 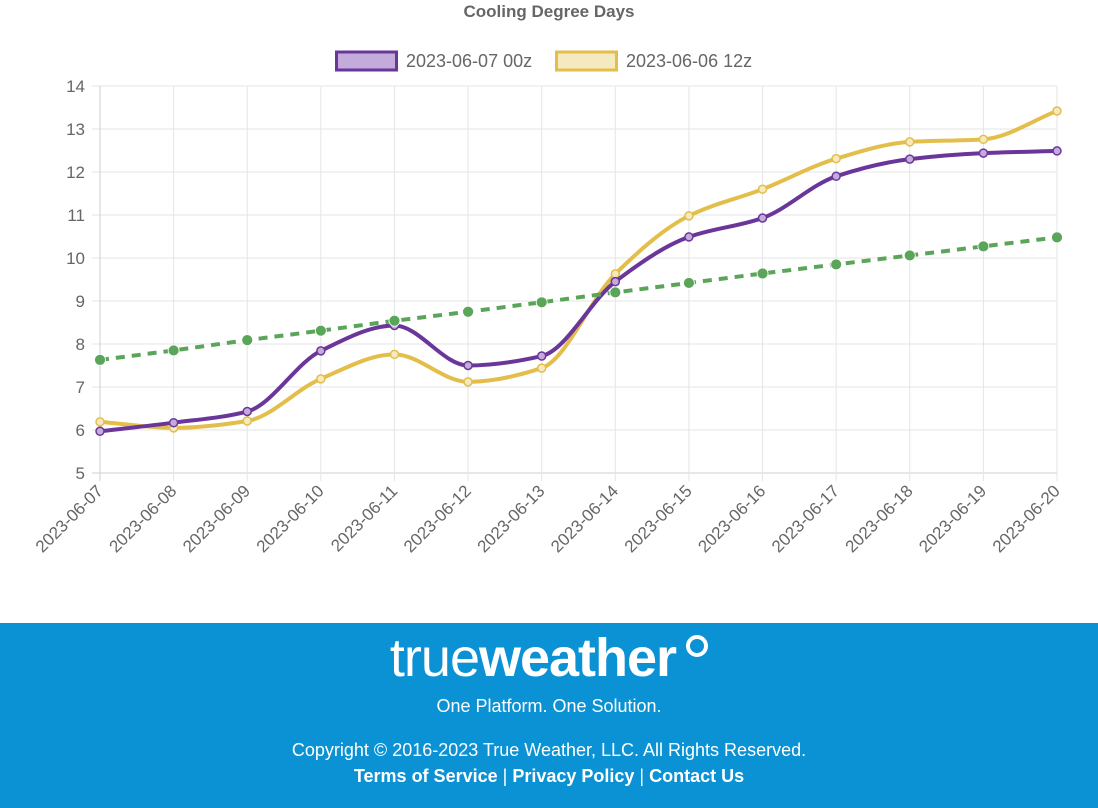 What do you see at coordinates (290, 518) in the screenshot?
I see `x-tick-label: 2023-06-10` at bounding box center [290, 518].